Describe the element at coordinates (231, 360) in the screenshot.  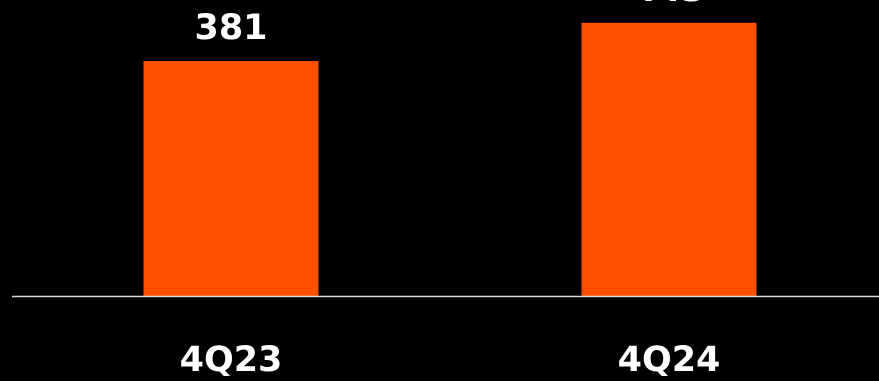
I see `x-tick-label-4q23: 4Q23` at that location.